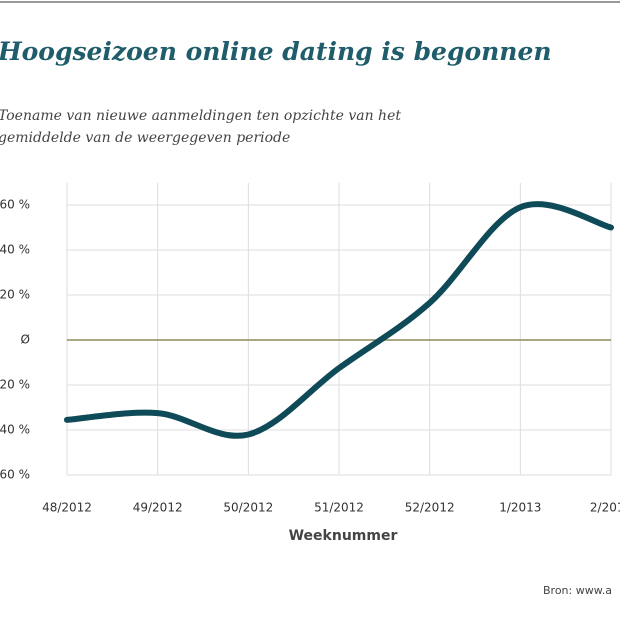  I want to click on x-axis-label: Weeknummer, so click(343, 536).